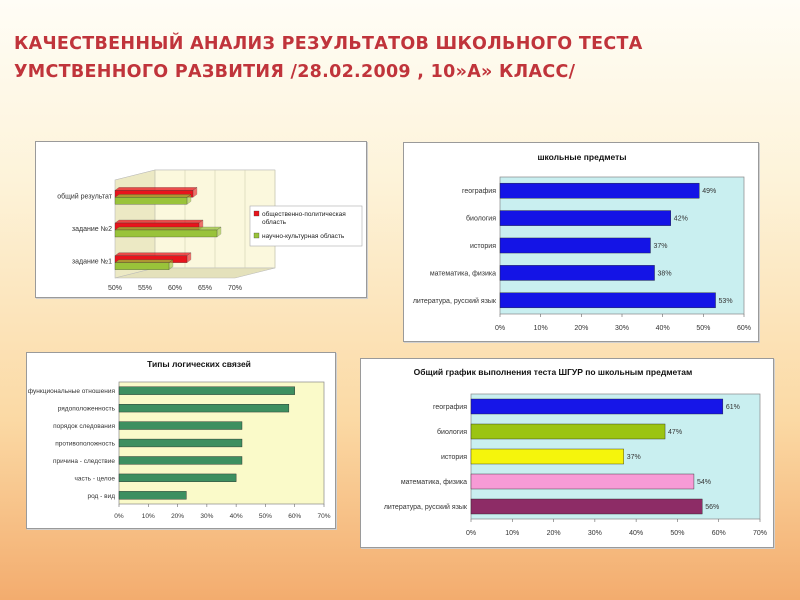  Describe the element at coordinates (199, 364) in the screenshot. I see `chart-title: Типы логических связей` at that location.